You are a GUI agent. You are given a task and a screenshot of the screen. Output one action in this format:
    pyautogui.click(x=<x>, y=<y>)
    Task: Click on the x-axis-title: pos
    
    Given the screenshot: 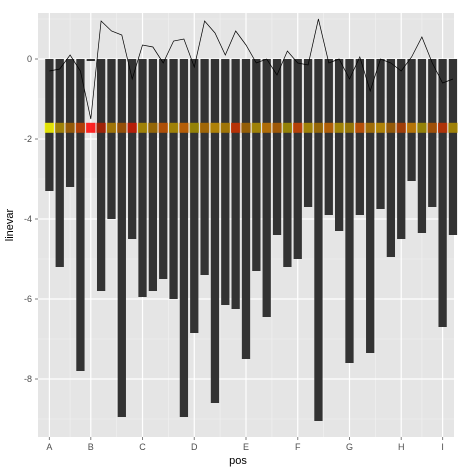 What is the action you would take?
    pyautogui.click(x=238, y=461)
    